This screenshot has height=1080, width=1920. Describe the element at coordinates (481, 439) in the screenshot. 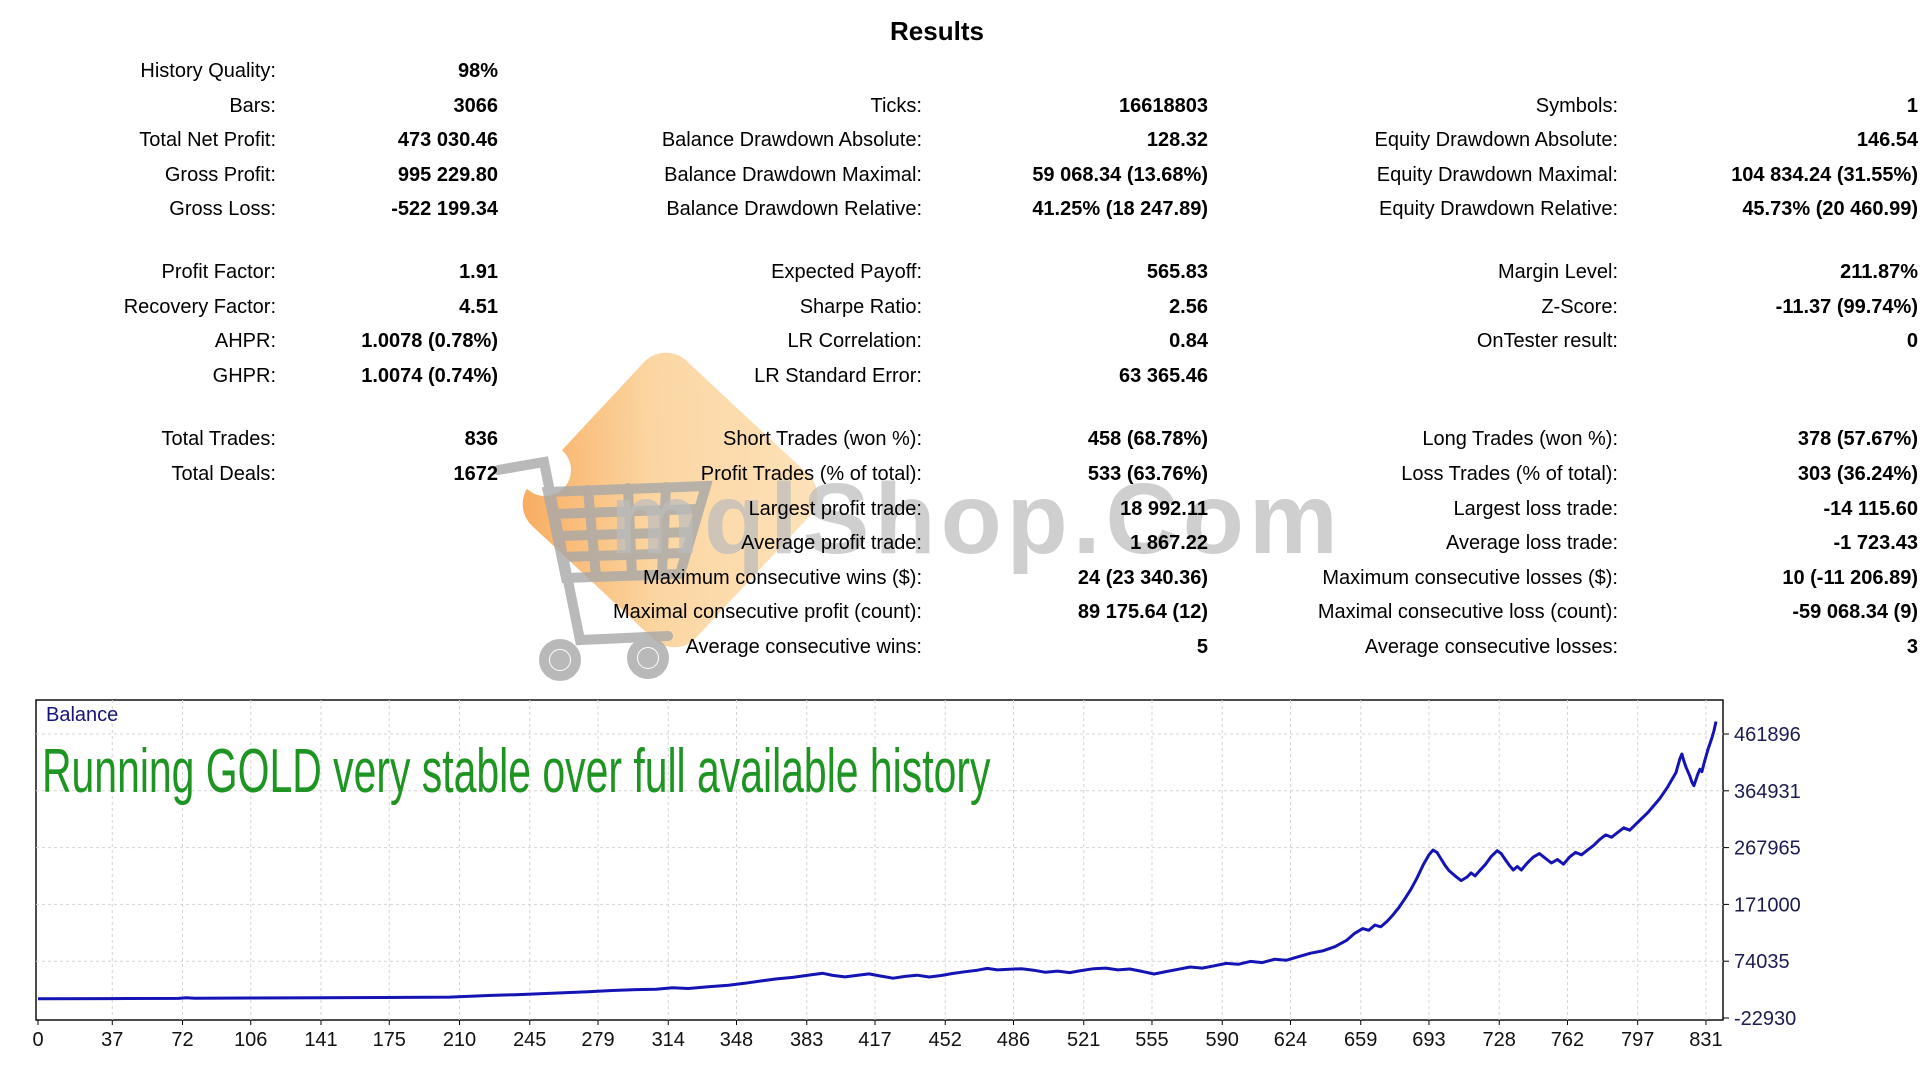

I see `stat-value: 836` at that location.